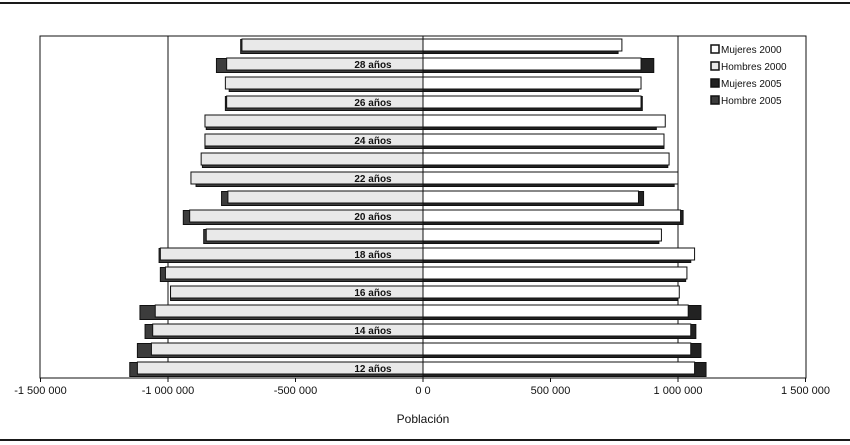 This screenshot has width=850, height=445. Describe the element at coordinates (551, 391) in the screenshot. I see `x-tick-label: 500 000` at that location.